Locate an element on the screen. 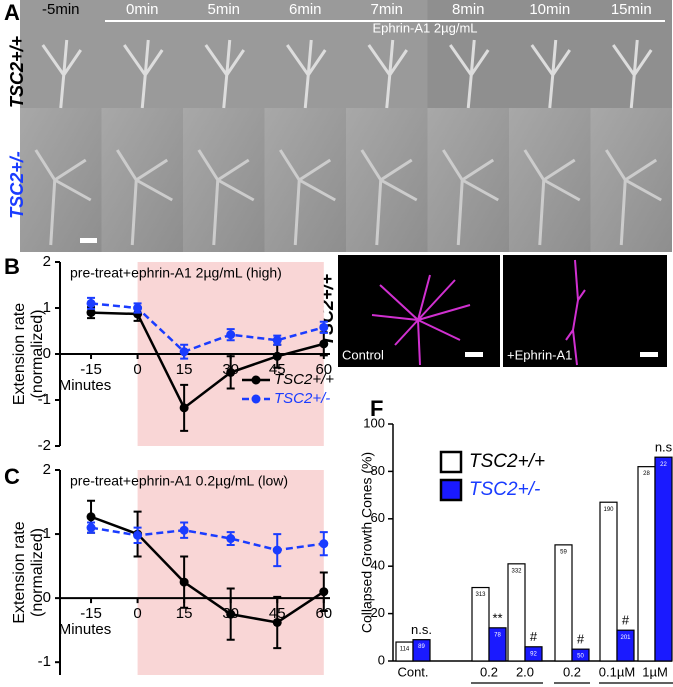  group-label: EphrinA1 is located at coordinates (506, 685).